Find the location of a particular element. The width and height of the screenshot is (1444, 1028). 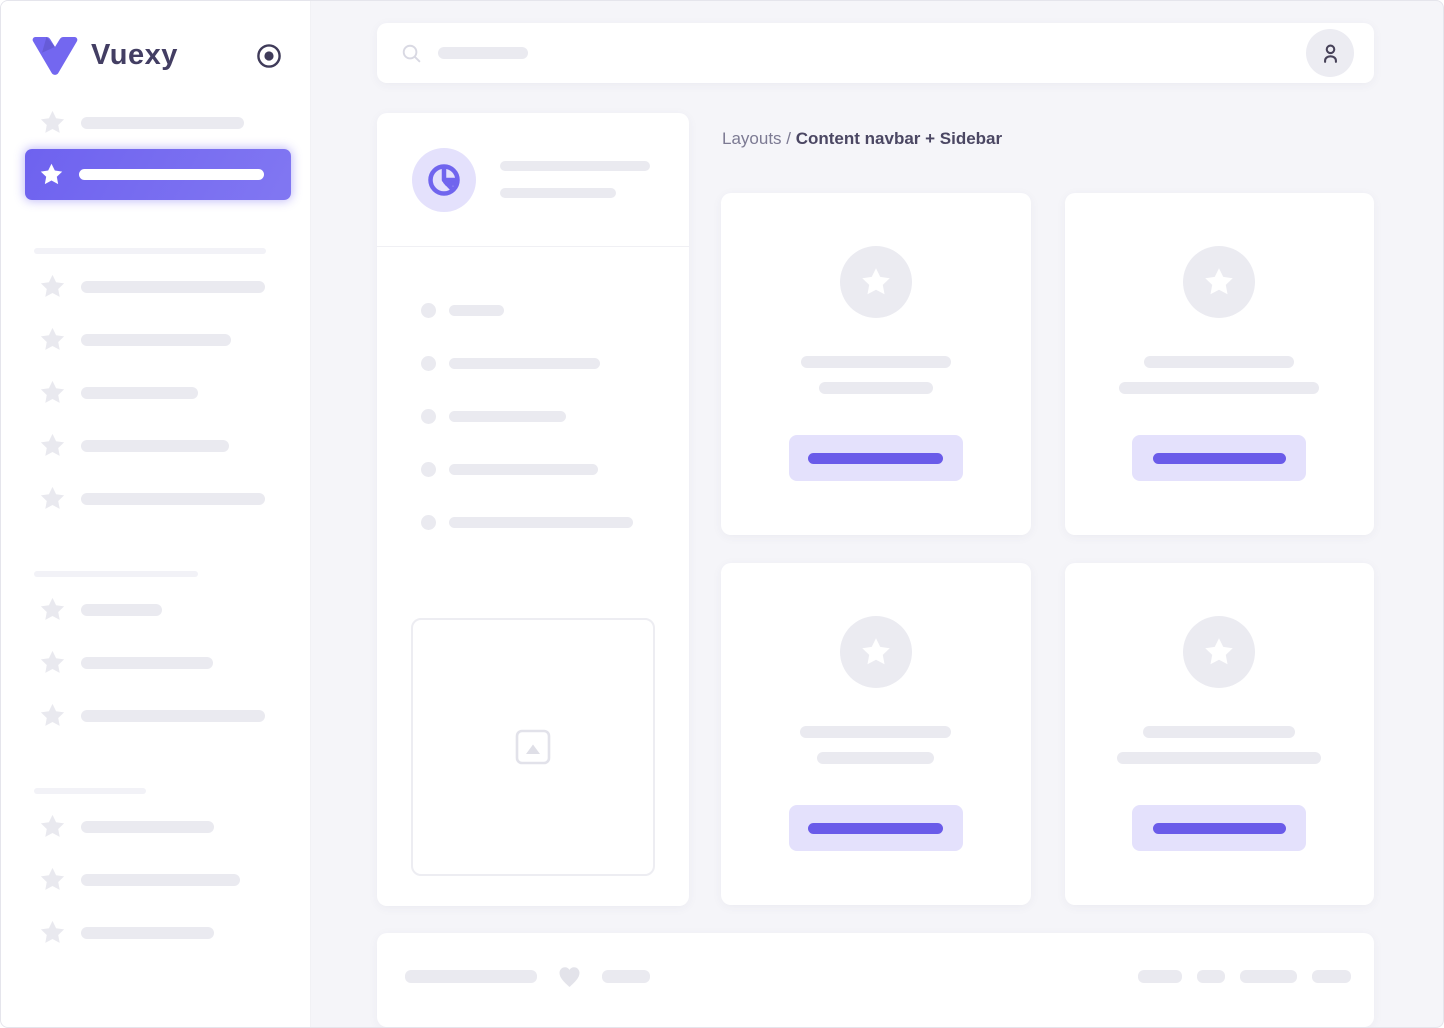

user-avatar is located at coordinates (1330, 53).